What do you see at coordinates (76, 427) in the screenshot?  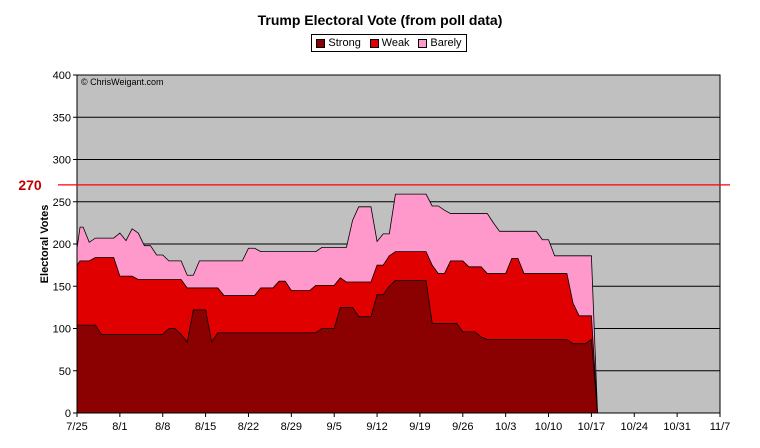 I see `x-tick-label-7/25: 7/25` at bounding box center [76, 427].